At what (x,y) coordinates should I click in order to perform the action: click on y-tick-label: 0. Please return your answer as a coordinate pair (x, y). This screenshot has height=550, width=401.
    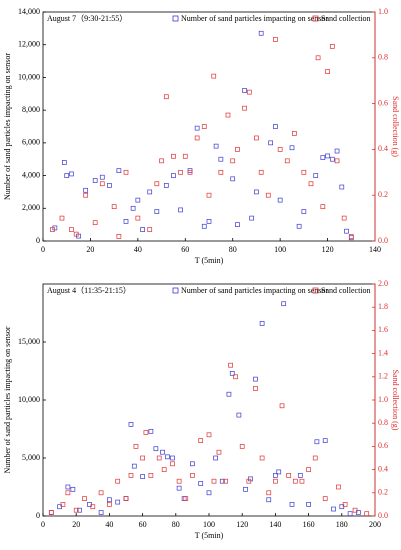
    Looking at the image, I should click on (38, 240).